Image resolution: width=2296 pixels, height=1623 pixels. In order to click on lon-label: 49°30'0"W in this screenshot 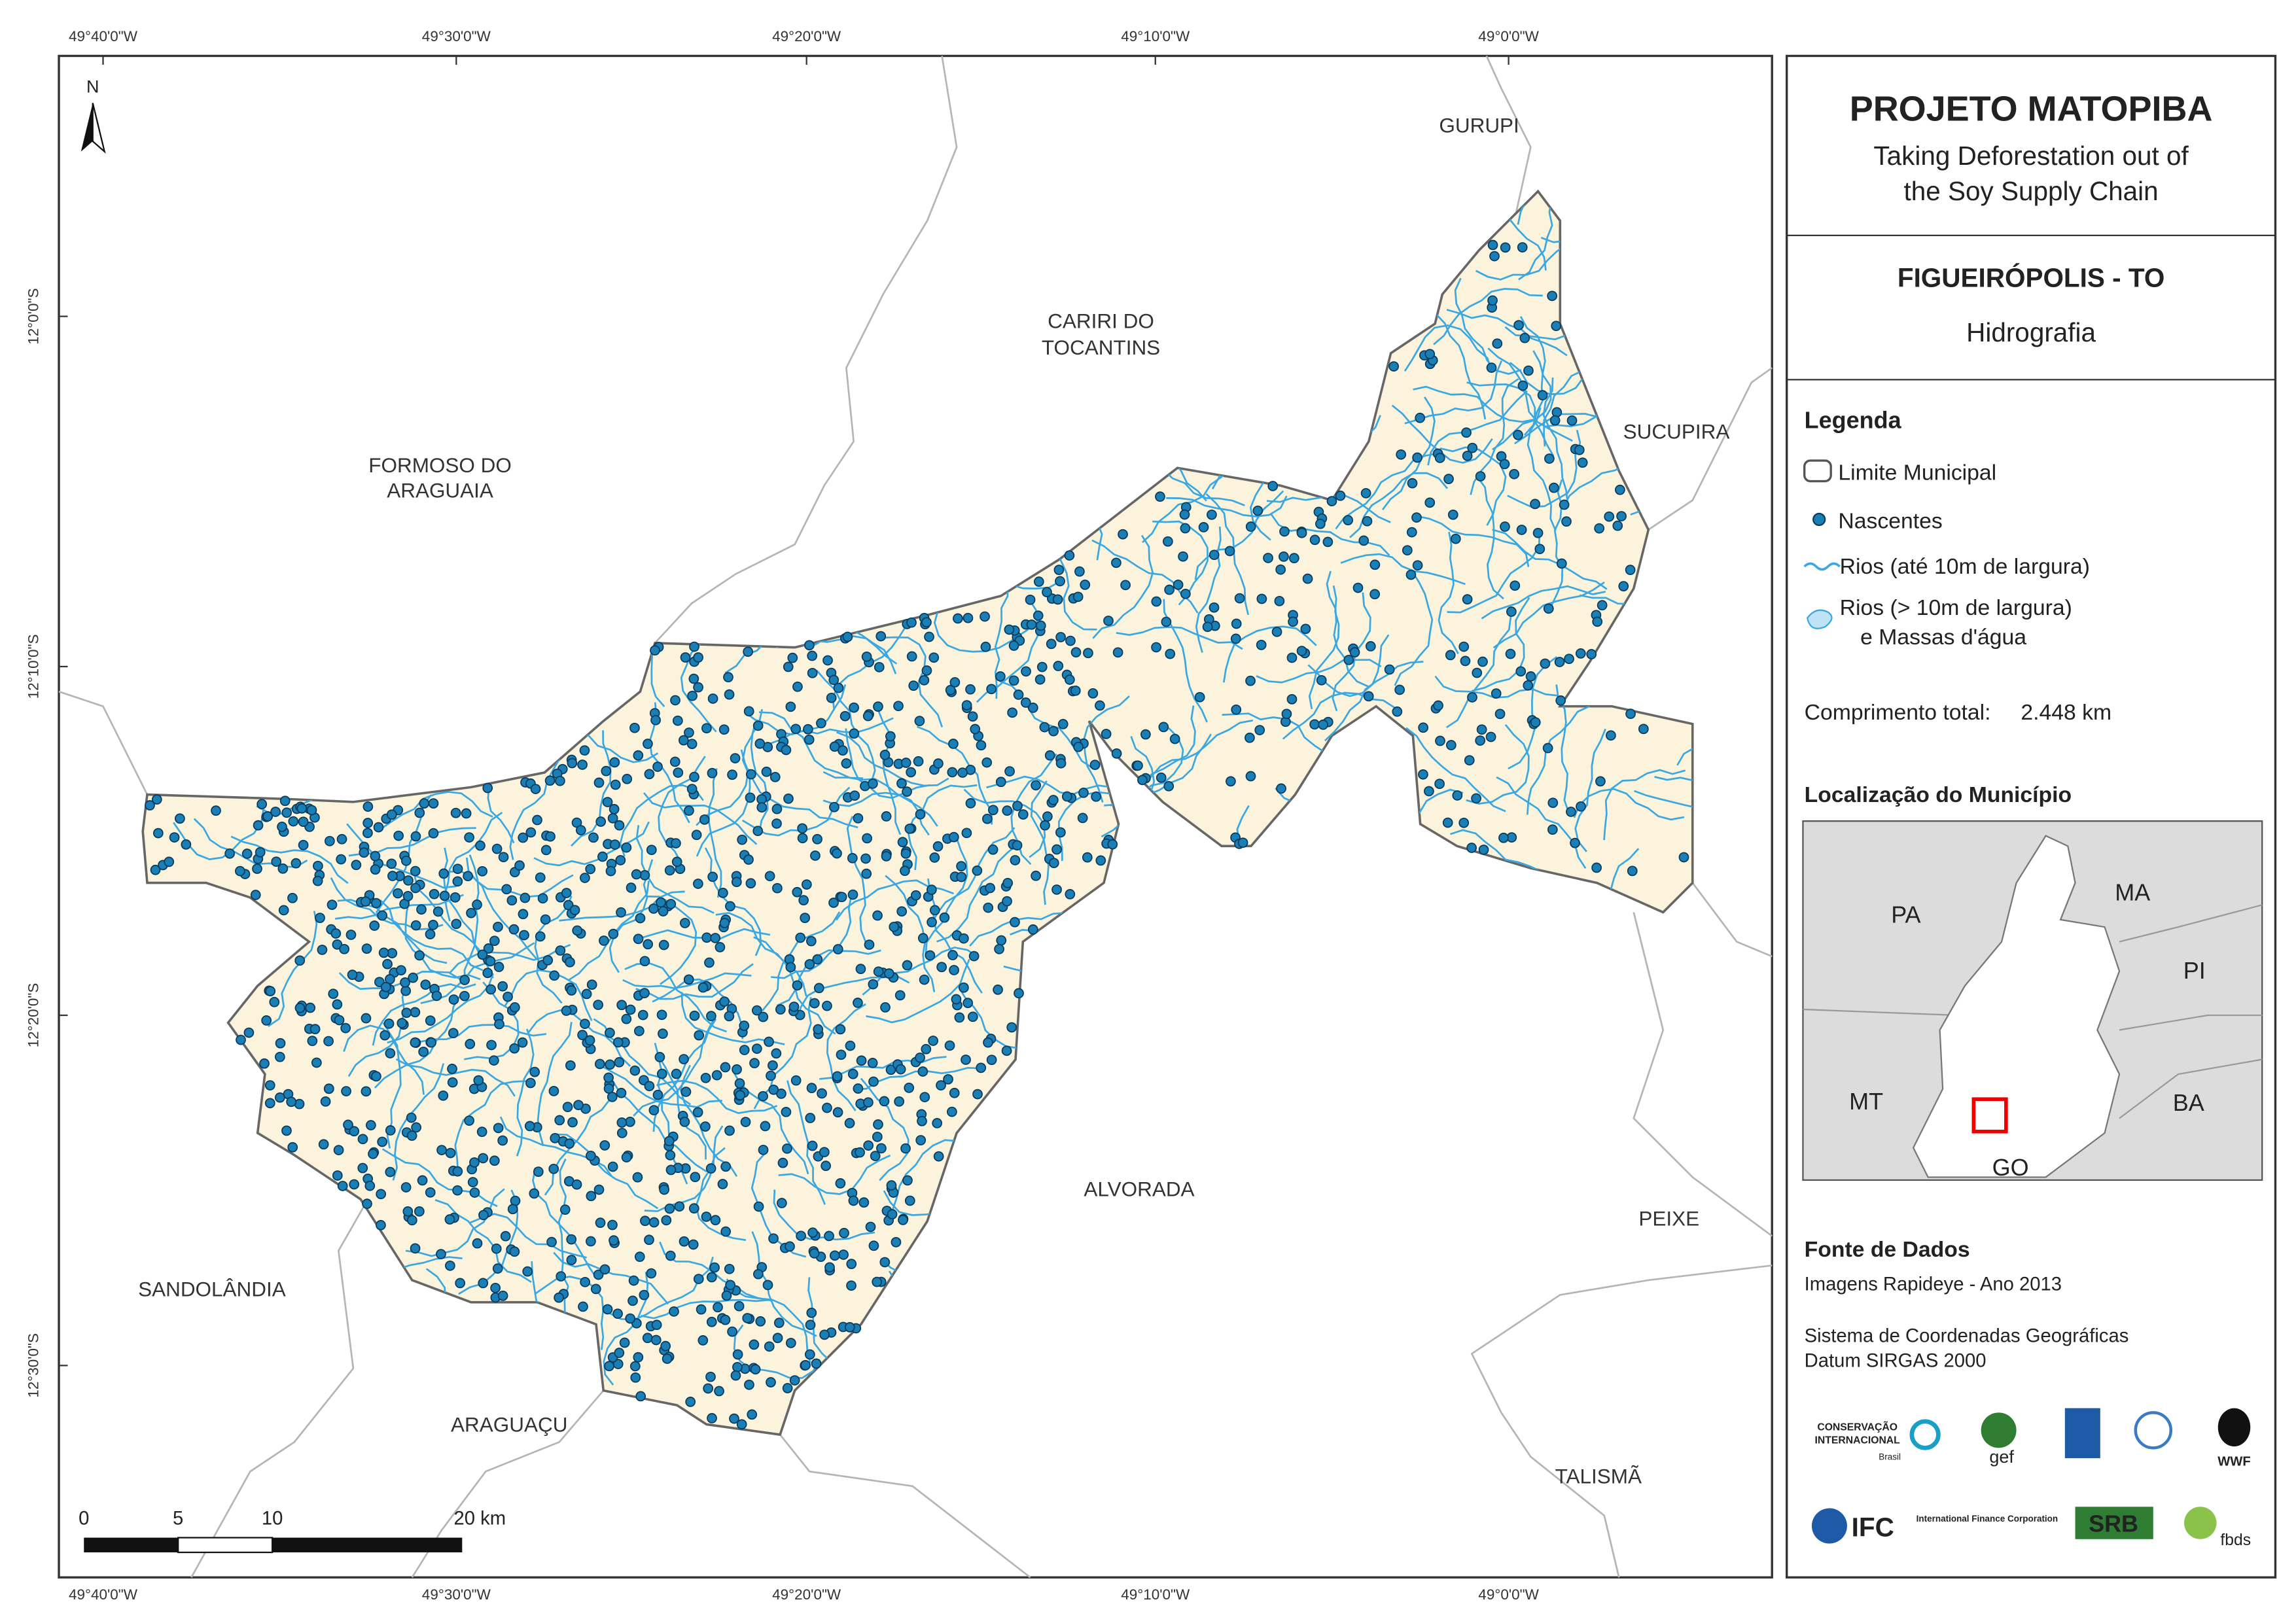, I will do `click(457, 36)`.